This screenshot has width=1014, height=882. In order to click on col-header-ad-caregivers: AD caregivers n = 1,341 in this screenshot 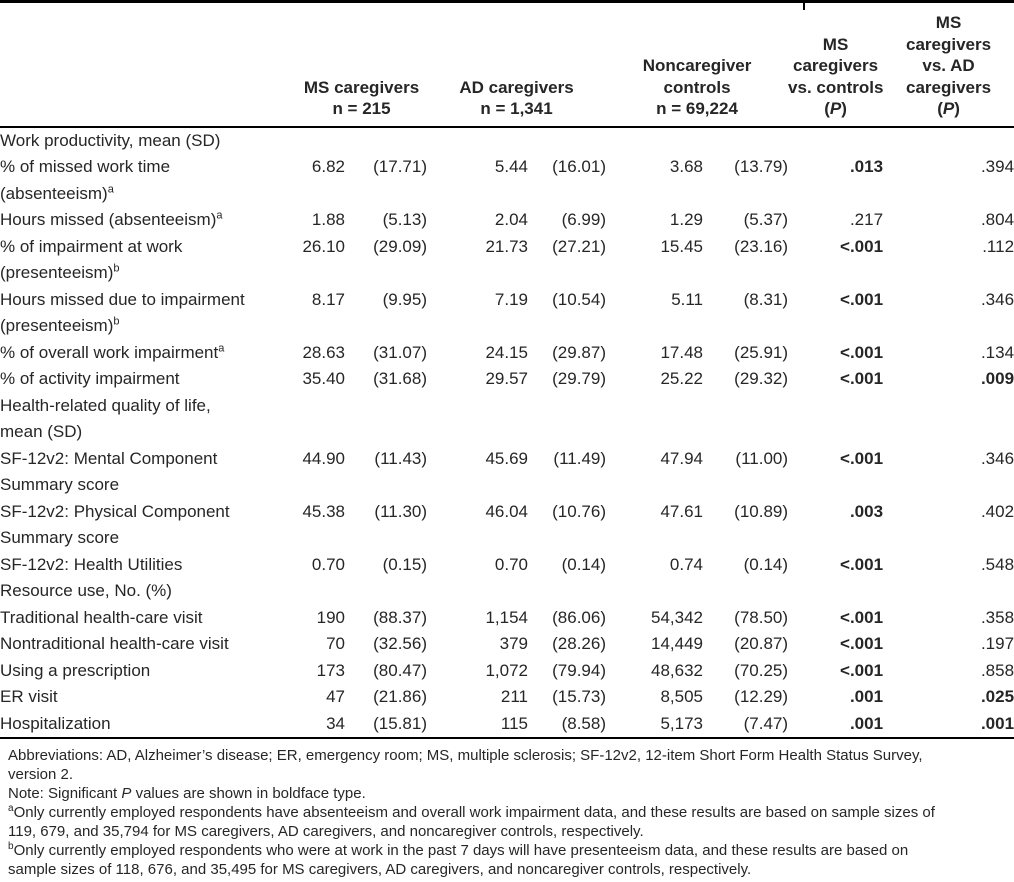, I will do `click(517, 64)`.